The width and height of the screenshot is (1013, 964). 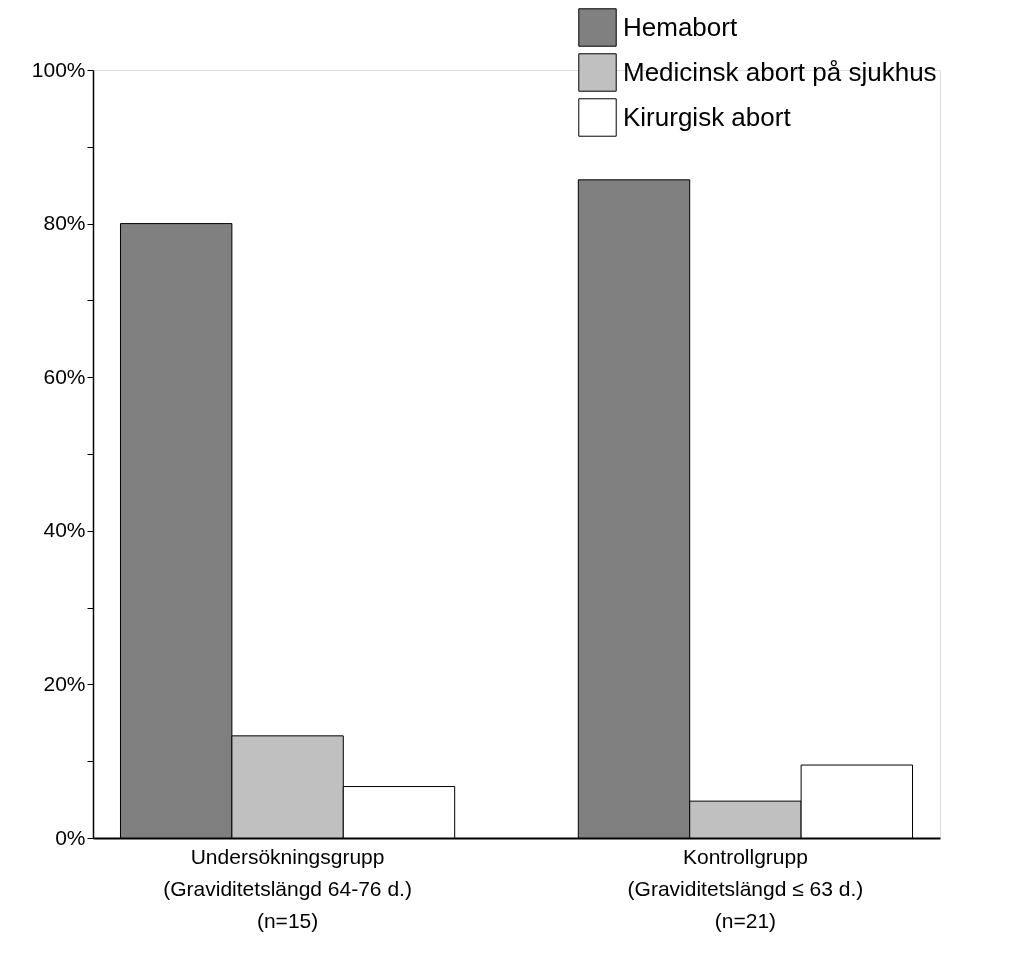 I want to click on legend-label: Hemabort, so click(x=680, y=26).